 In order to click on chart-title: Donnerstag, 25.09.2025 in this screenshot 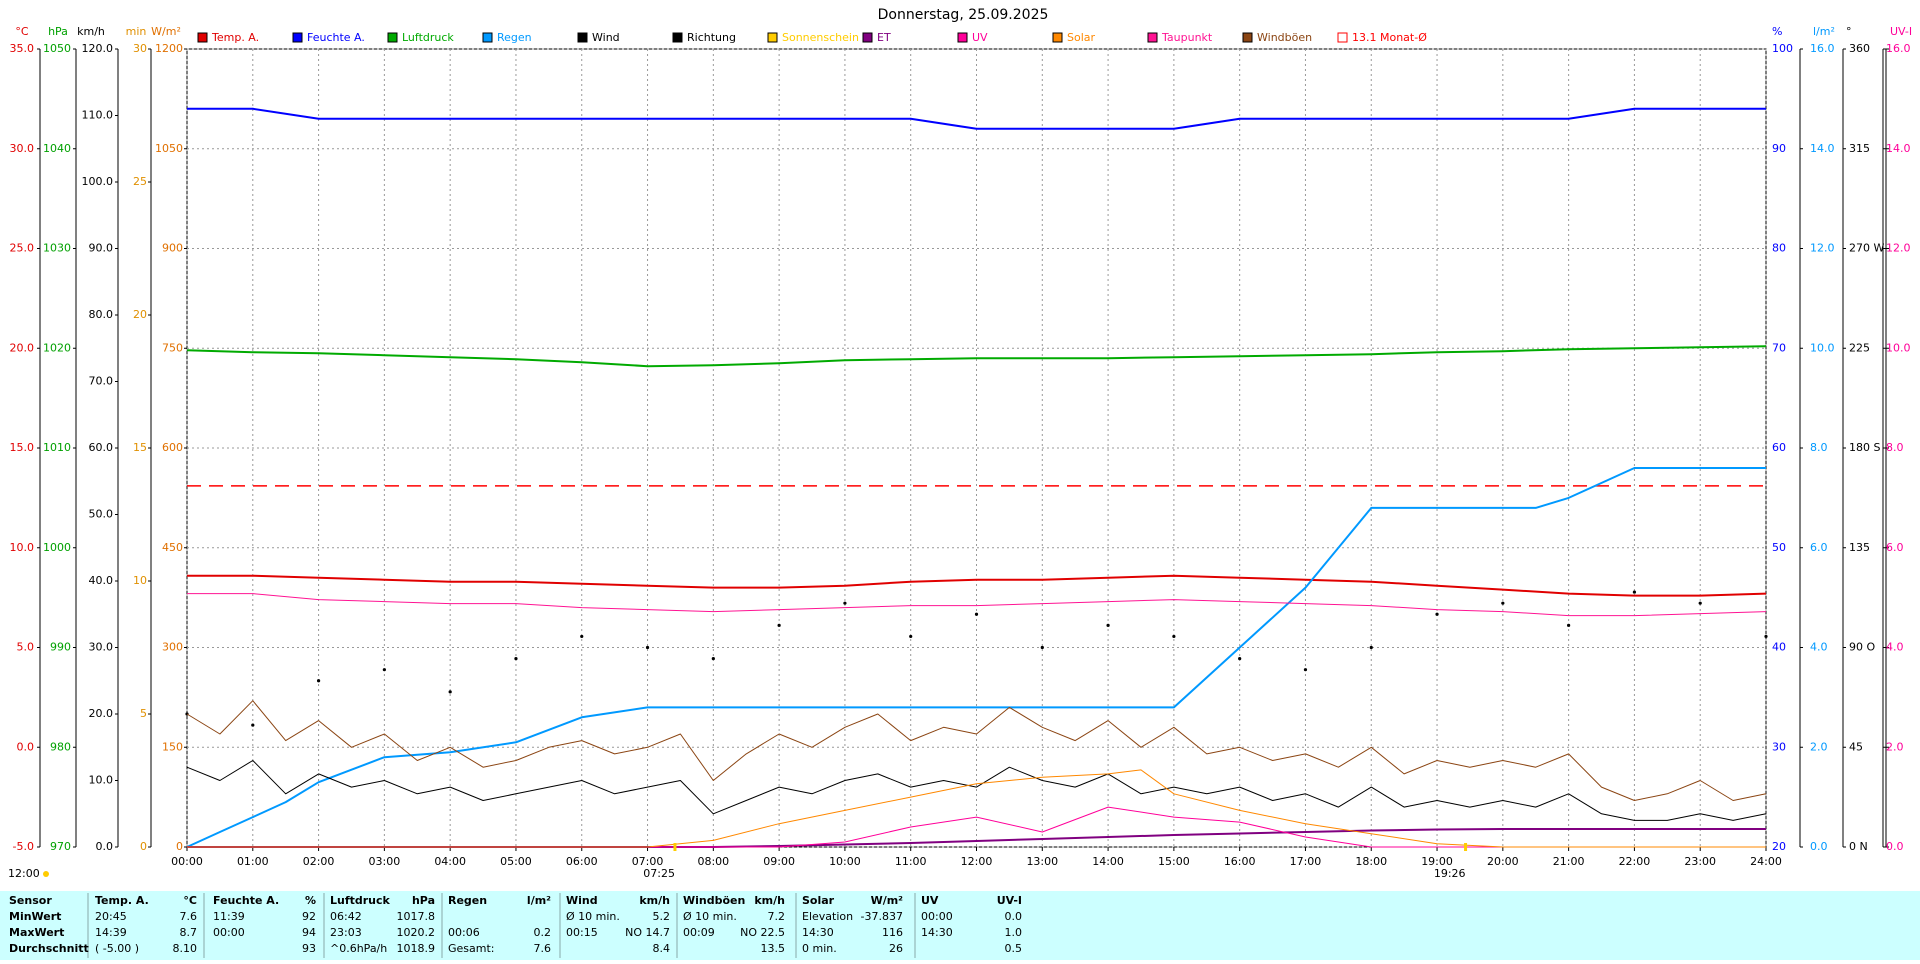, I will do `click(963, 15)`.